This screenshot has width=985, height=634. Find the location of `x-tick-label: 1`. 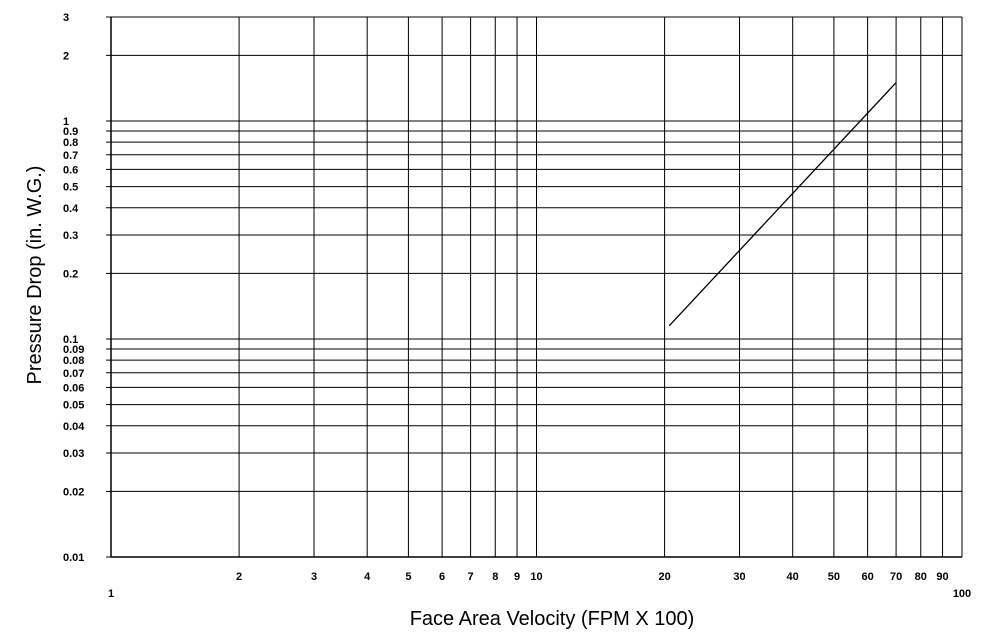

x-tick-label: 1 is located at coordinates (111, 594).